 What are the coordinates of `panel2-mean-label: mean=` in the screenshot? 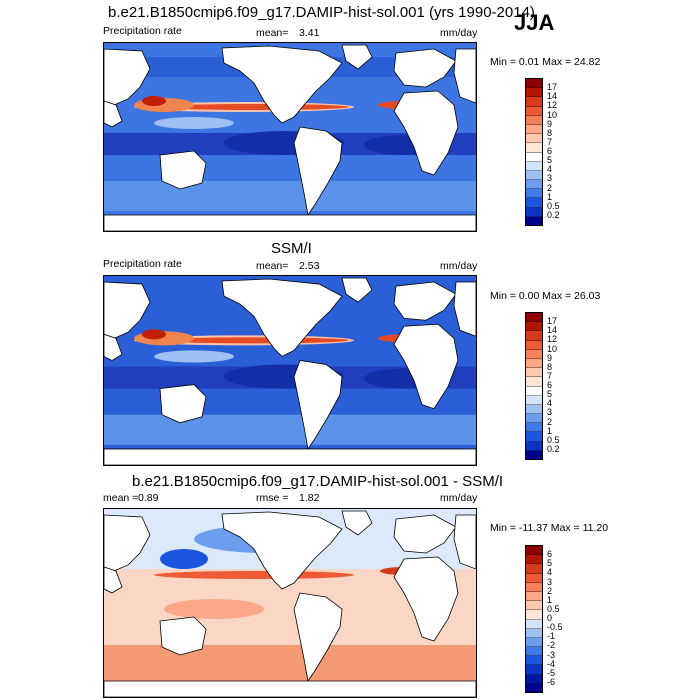 It's located at (272, 266).